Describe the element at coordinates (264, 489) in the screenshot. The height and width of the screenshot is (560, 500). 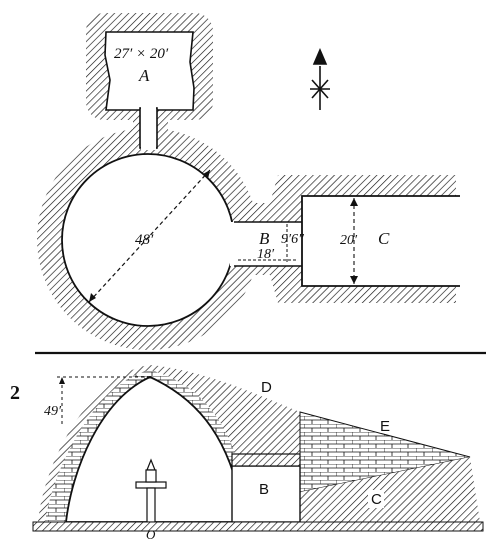
I see `label-b: B` at that location.